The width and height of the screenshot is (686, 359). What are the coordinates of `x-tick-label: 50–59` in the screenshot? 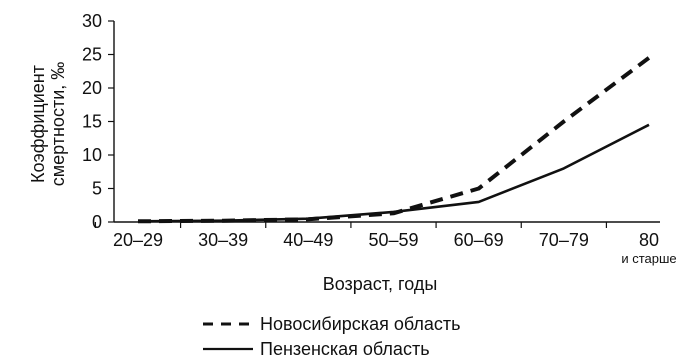 It's located at (393, 240).